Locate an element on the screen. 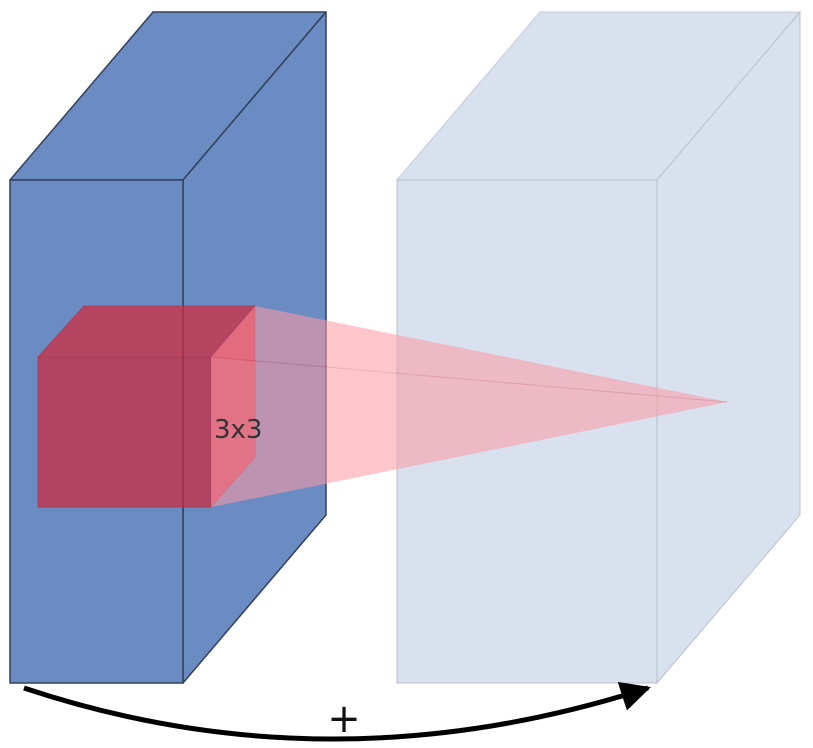 This screenshot has width=813, height=748. projection-edge is located at coordinates (469, 379).